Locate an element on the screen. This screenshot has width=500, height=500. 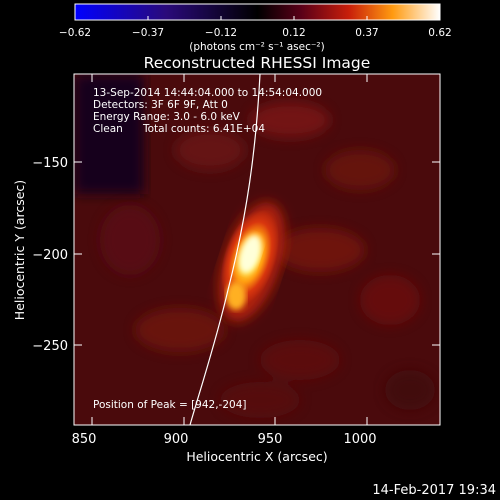
y-tick-label: −150 is located at coordinates (50, 163).